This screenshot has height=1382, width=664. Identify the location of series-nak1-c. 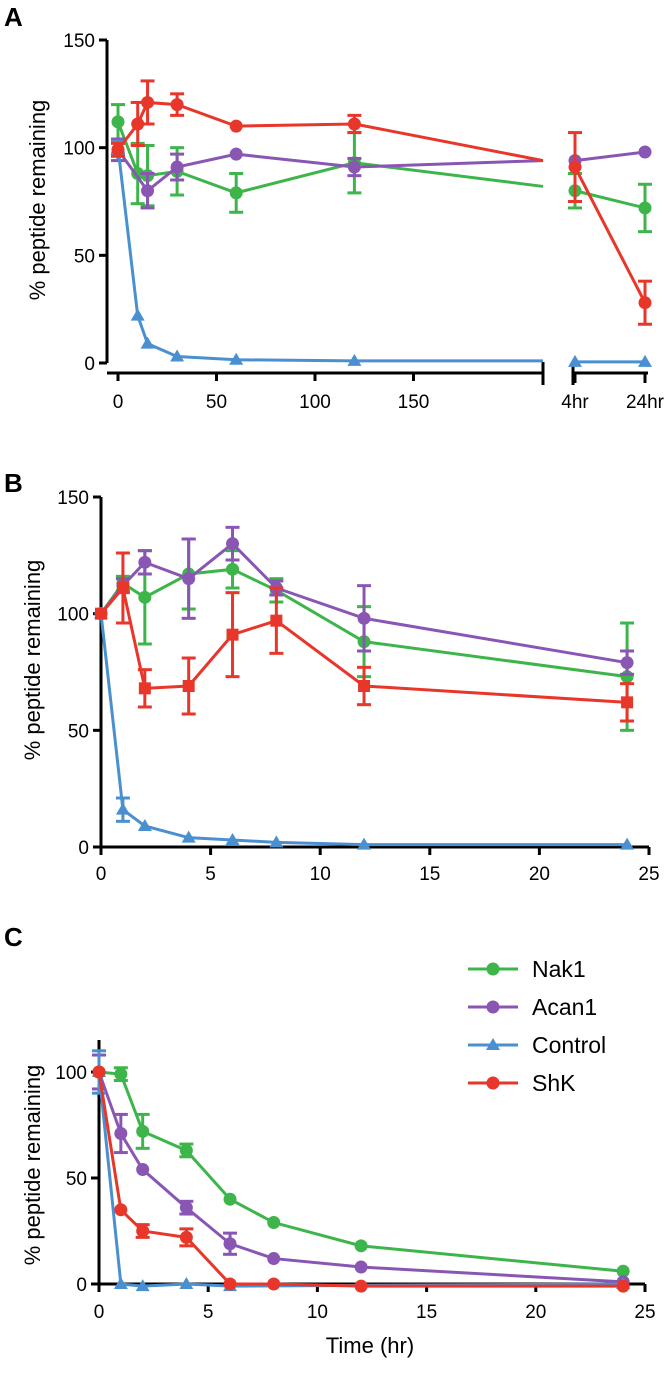
(361, 1171).